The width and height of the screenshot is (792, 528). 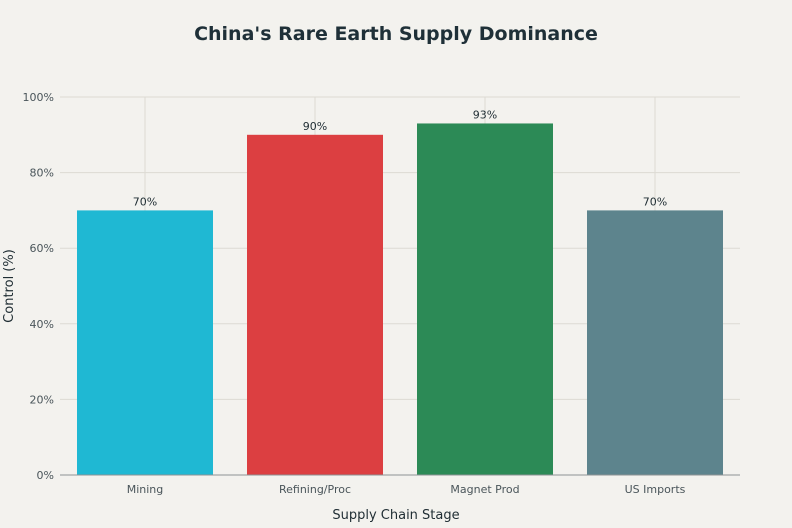 I want to click on x-tick-label: Mining, so click(x=145, y=489).